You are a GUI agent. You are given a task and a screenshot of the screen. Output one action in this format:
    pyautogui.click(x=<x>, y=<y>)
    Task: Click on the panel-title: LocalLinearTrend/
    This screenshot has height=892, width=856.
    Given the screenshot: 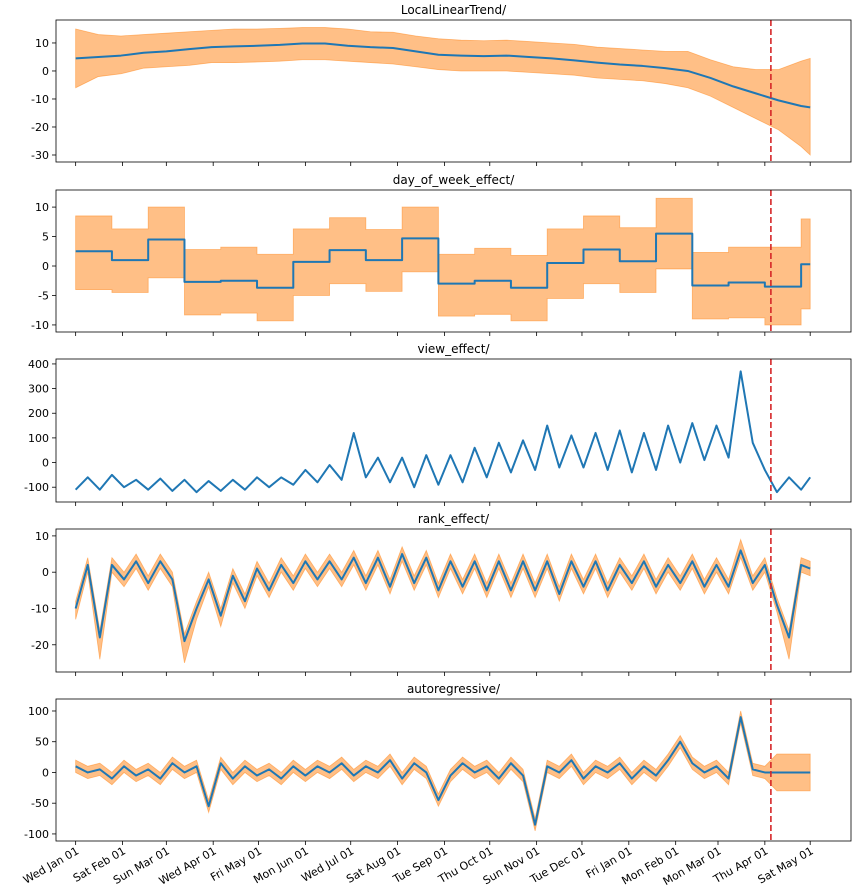 What is the action you would take?
    pyautogui.click(x=454, y=10)
    